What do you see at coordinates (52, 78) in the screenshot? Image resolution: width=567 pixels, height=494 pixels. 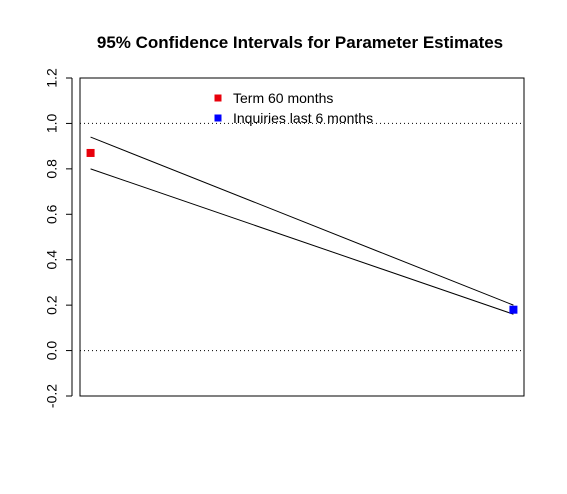 I see `y-tick-label: 1.2` at bounding box center [52, 78].